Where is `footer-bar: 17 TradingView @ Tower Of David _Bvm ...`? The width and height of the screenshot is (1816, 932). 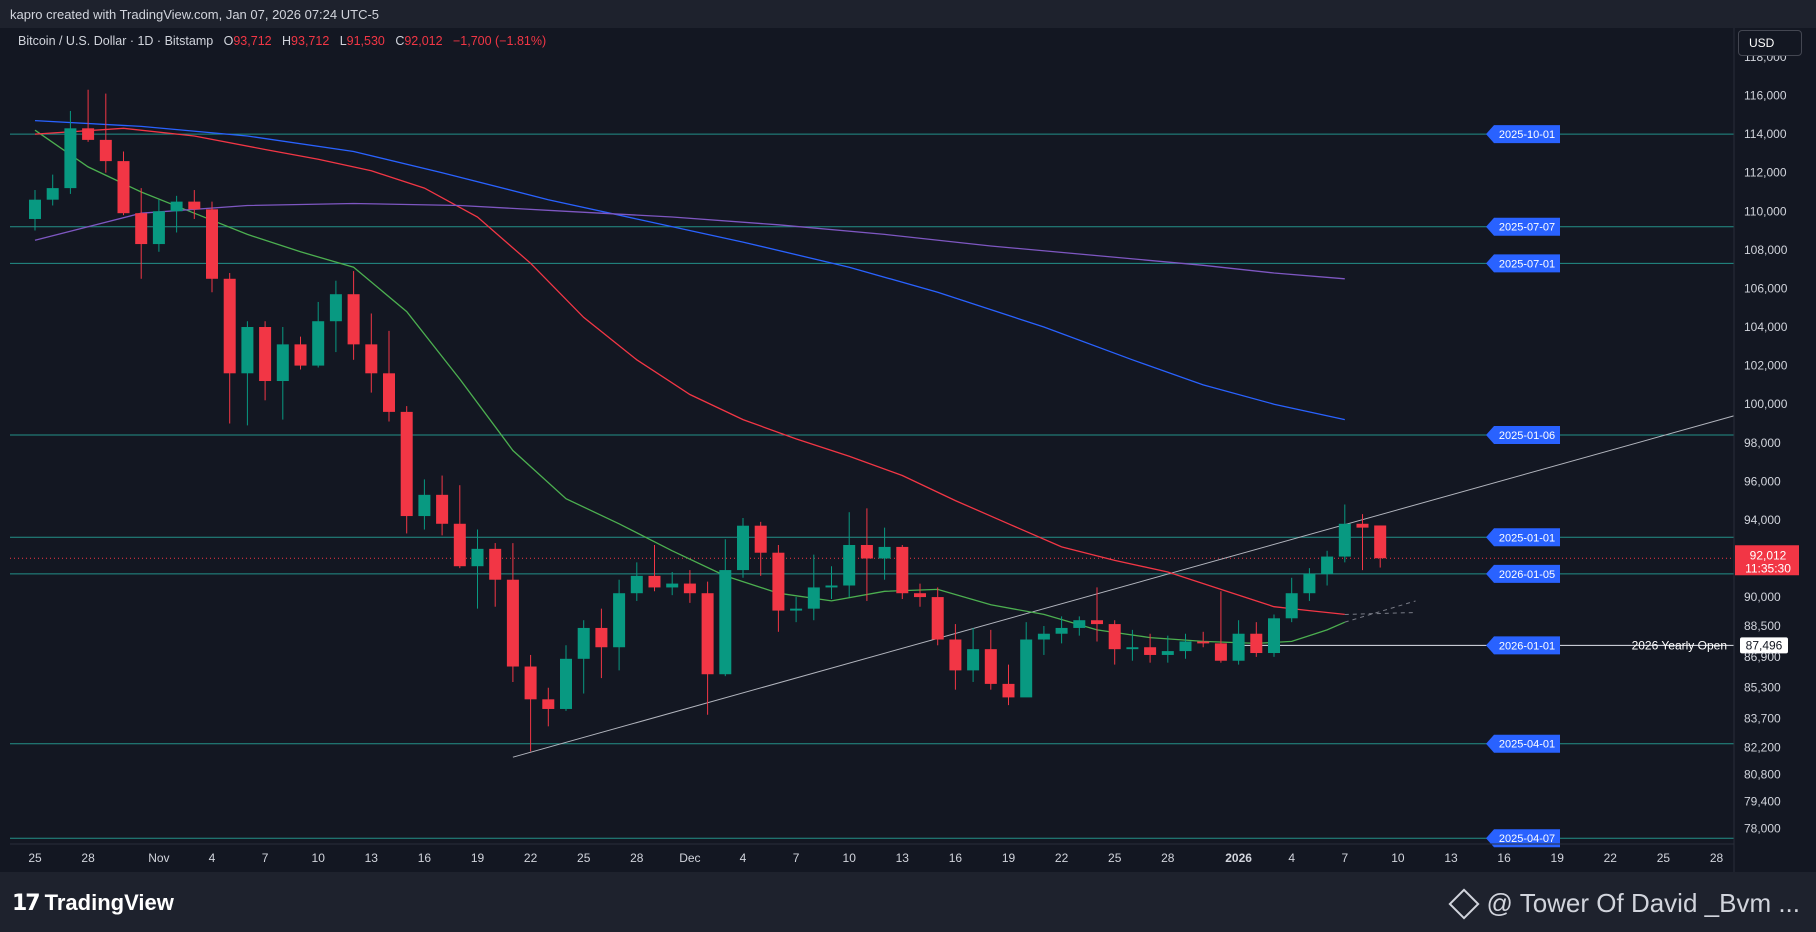 footer-bar: 17 TradingView @ Tower Of David _Bvm ... is located at coordinates (908, 902).